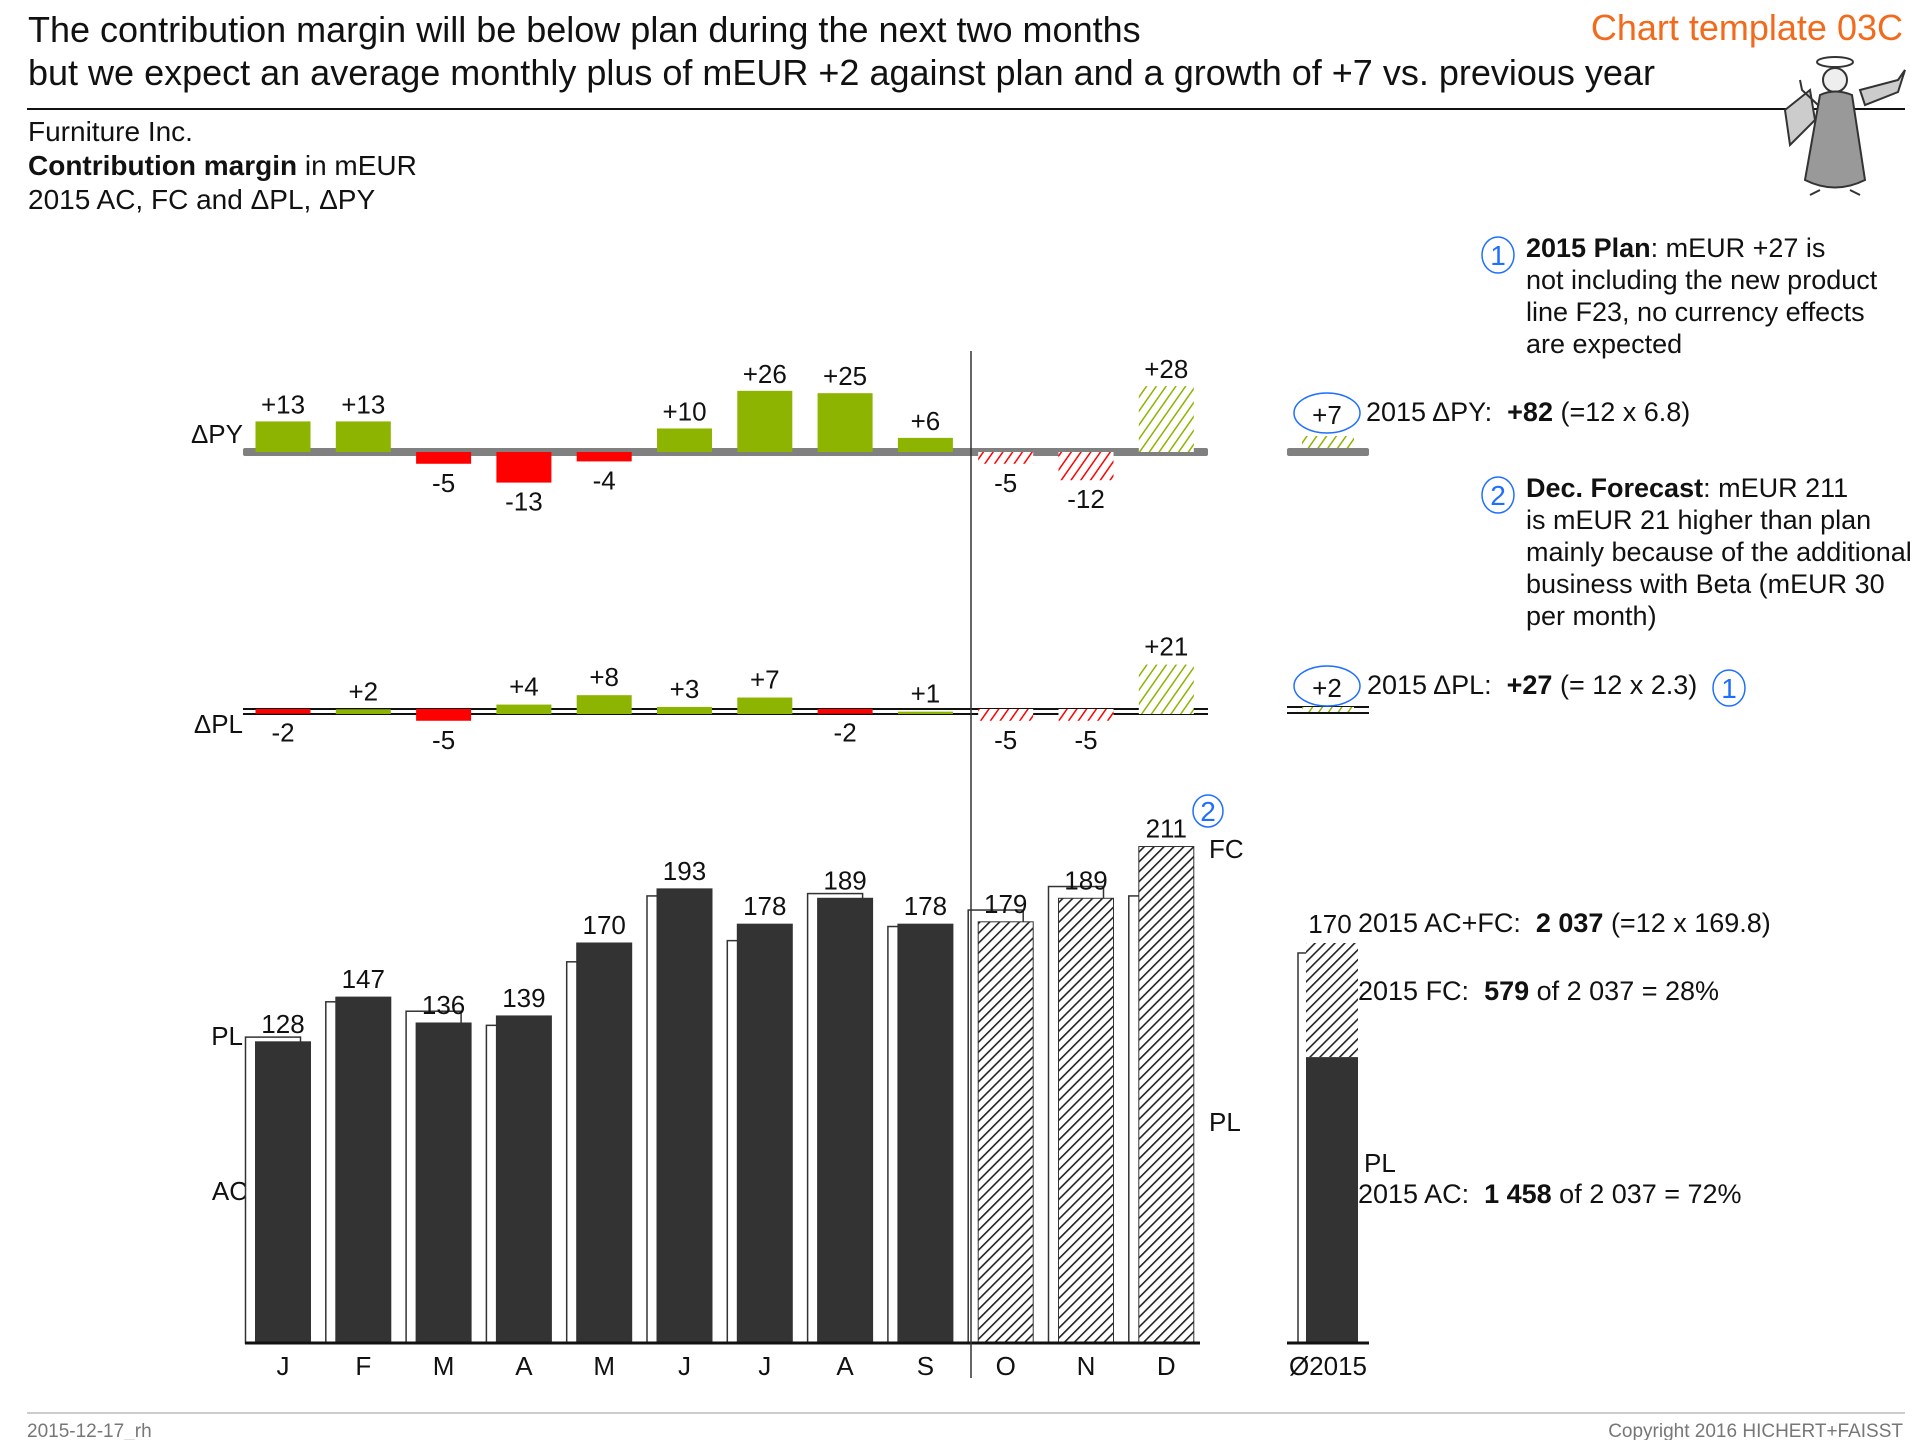 The image size is (1920, 1440). Describe the element at coordinates (162, 165) in the screenshot. I see `measure-name: Contribution margin` at that location.